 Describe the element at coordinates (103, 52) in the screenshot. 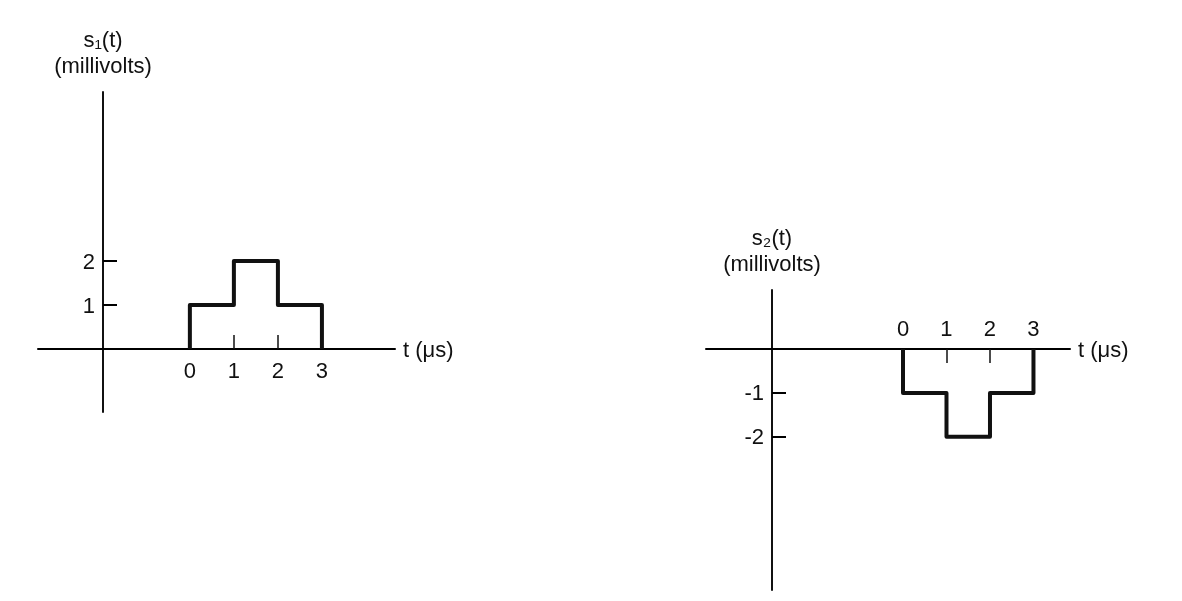

I see `y-axis-title: s₁(t) (millivolts)` at that location.